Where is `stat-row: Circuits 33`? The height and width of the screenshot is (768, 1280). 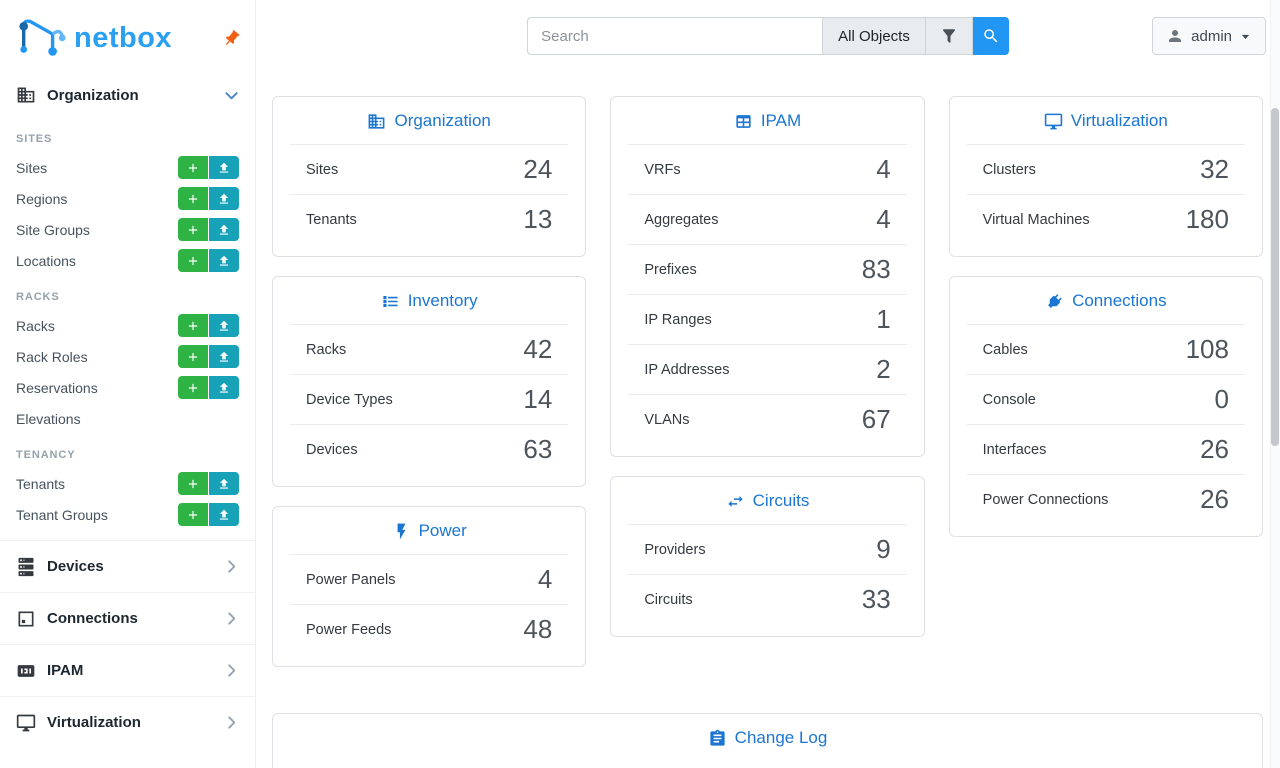 stat-row: Circuits 33 is located at coordinates (767, 599).